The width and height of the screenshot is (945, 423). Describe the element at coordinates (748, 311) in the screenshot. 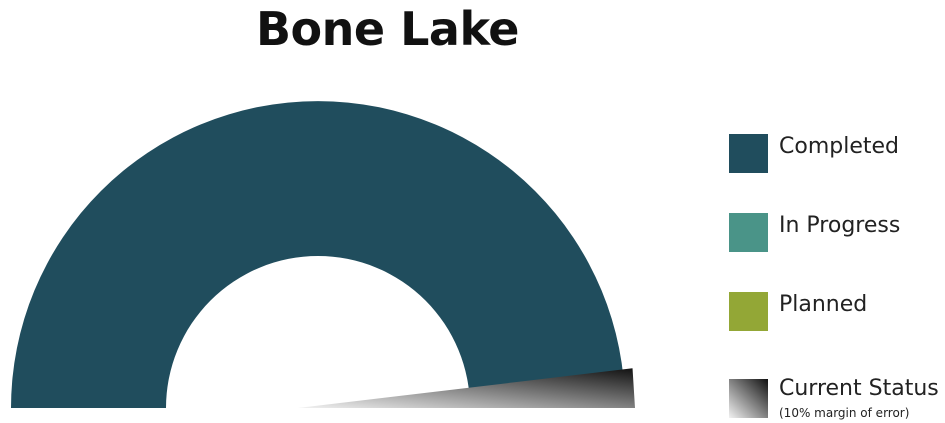

I see `legend-swatch-planned` at that location.